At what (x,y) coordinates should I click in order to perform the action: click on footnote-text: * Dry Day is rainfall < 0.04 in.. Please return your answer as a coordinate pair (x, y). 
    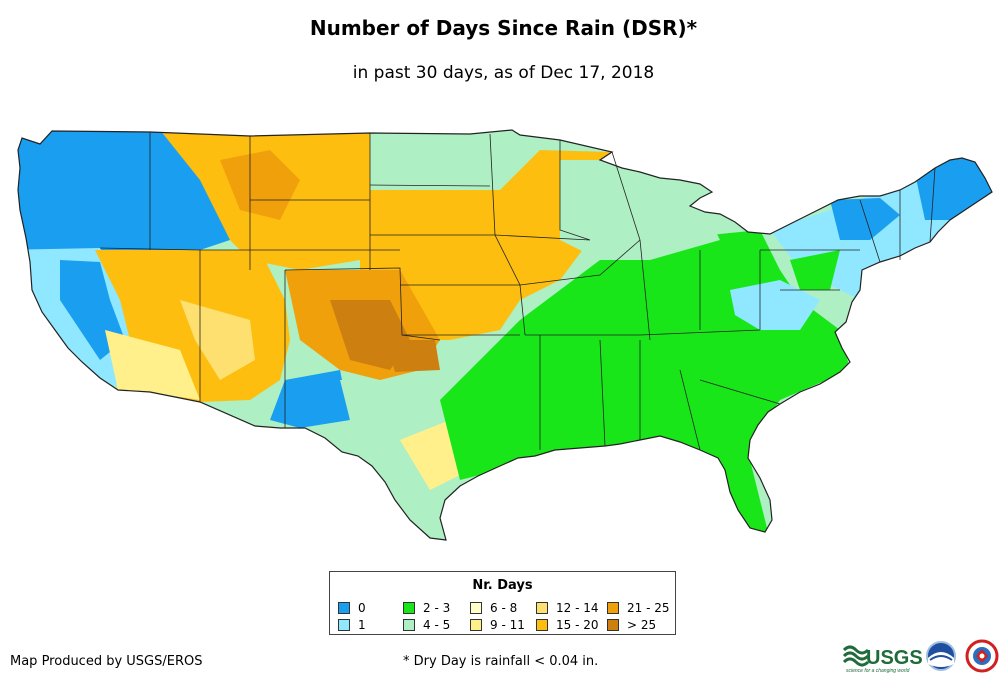
    Looking at the image, I should click on (501, 661).